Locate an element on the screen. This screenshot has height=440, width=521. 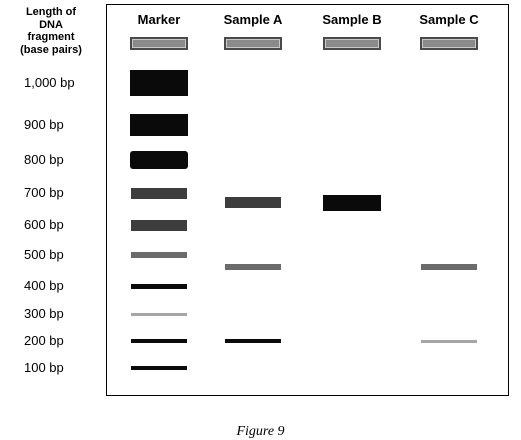
size-label: 200 bp is located at coordinates (44, 340).